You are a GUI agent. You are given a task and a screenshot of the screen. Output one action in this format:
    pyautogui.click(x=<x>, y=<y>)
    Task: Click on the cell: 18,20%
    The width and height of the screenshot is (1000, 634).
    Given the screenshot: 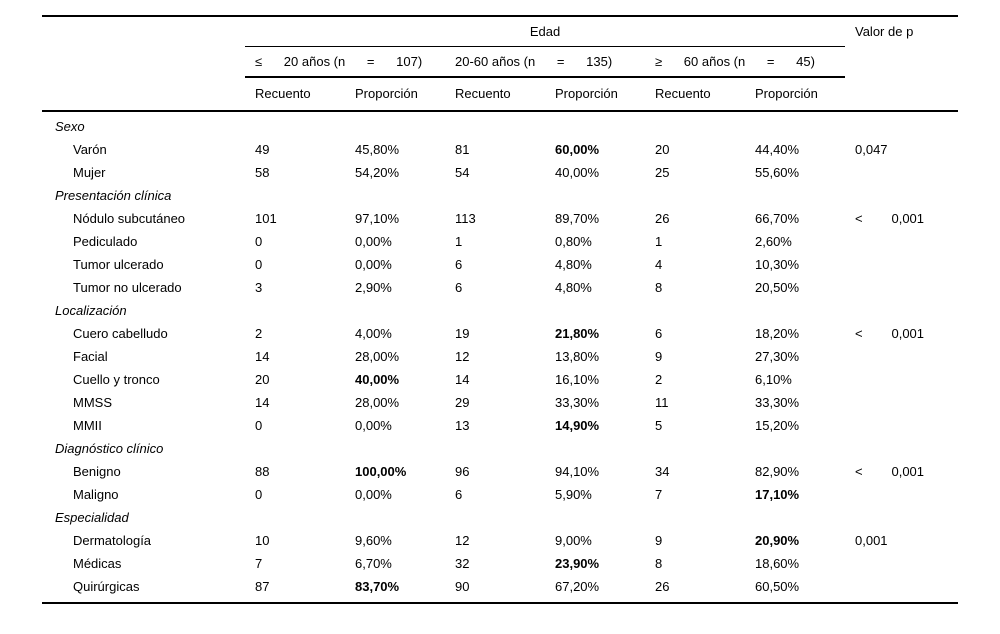 What is the action you would take?
    pyautogui.click(x=777, y=334)
    